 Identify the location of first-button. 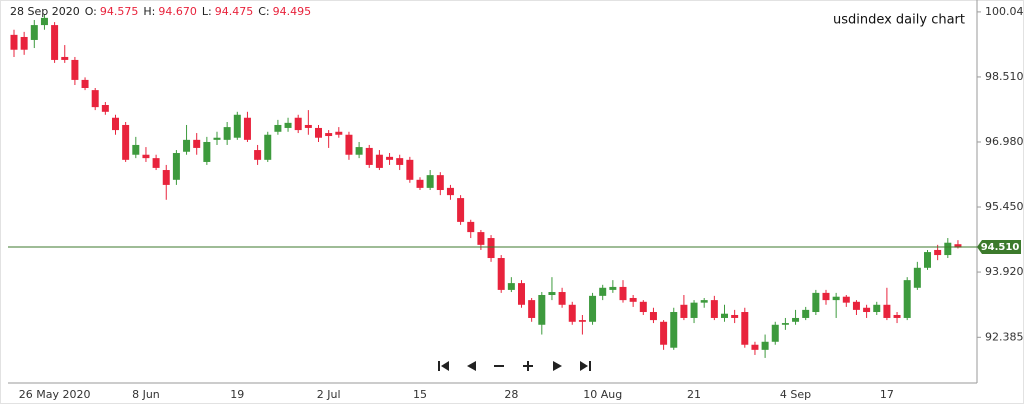
(443, 366).